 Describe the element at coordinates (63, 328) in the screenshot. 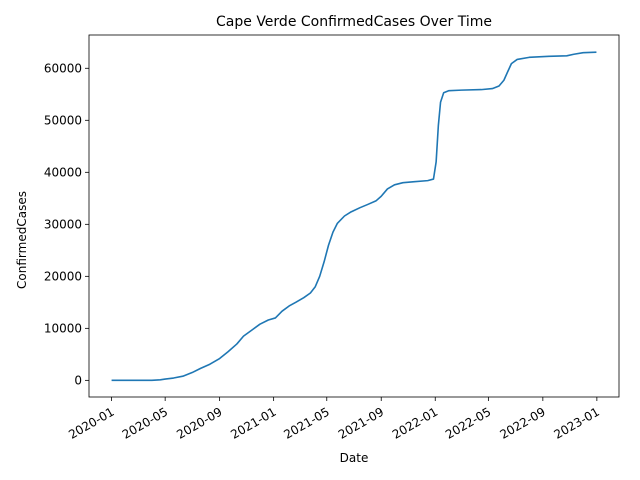

I see `y-tick-label: 10000` at that location.